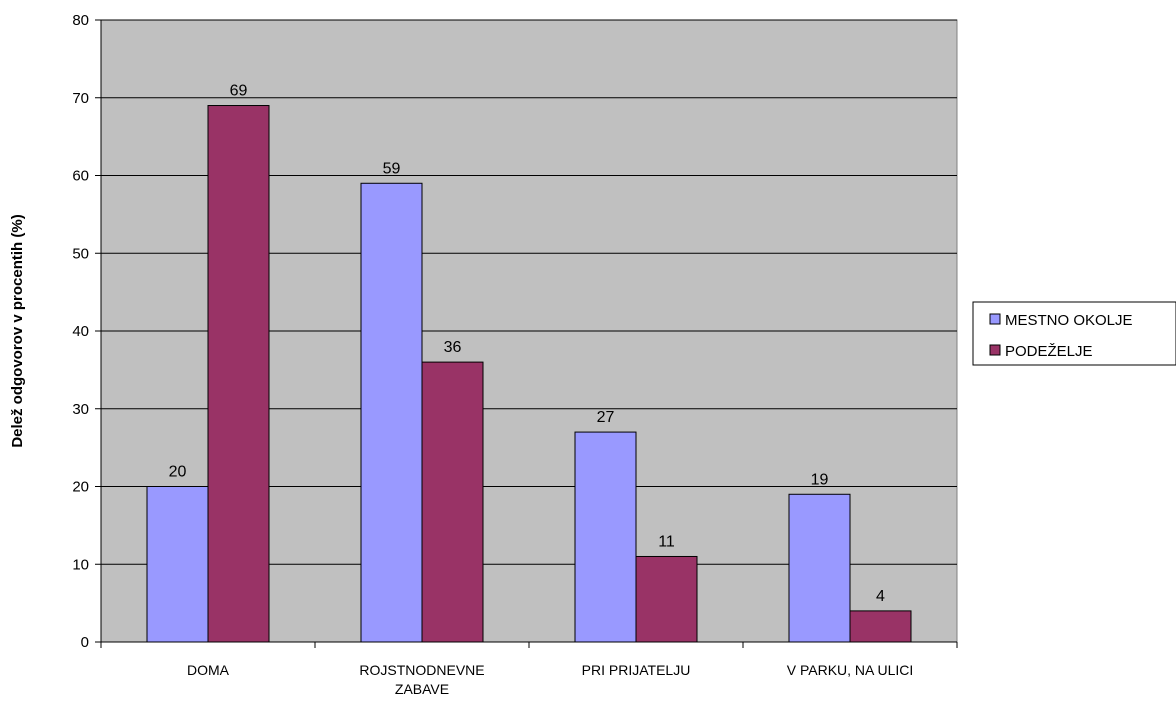 This screenshot has width=1176, height=707. I want to click on y-tick-label: 40, so click(80, 331).